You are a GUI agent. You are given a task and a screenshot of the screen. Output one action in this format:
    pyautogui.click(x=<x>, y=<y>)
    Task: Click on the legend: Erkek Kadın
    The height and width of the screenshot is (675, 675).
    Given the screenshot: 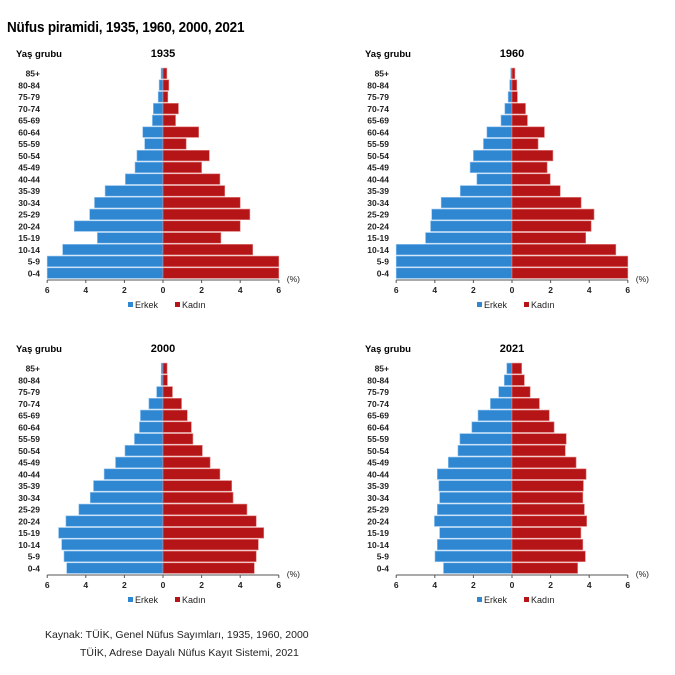 What is the action you would take?
    pyautogui.click(x=167, y=305)
    